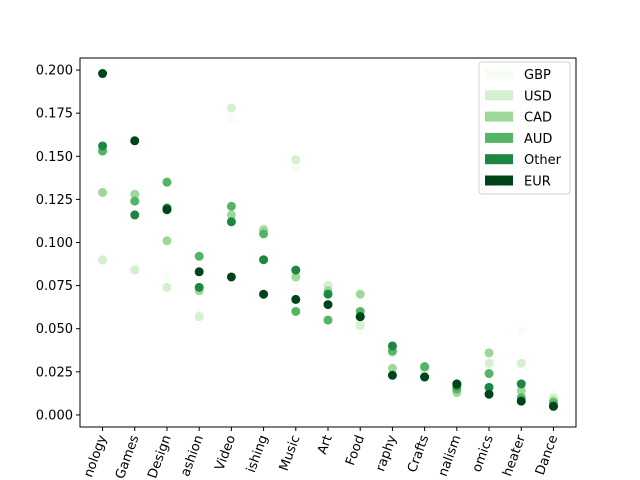 This screenshot has height=480, width=640. Describe the element at coordinates (360, 317) in the screenshot. I see `point-eur-food` at that location.